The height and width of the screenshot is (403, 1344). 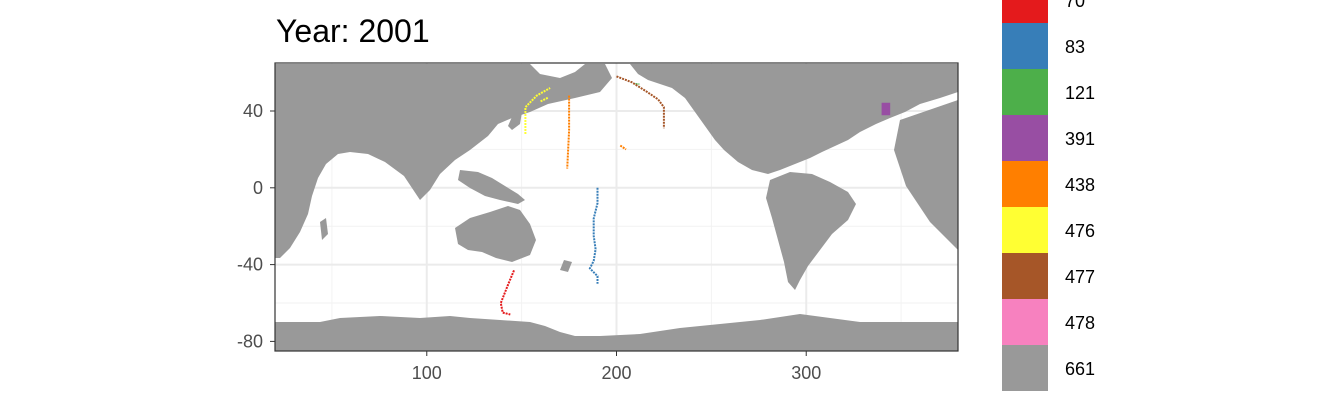 What do you see at coordinates (495, 234) in the screenshot?
I see `land-australia` at bounding box center [495, 234].